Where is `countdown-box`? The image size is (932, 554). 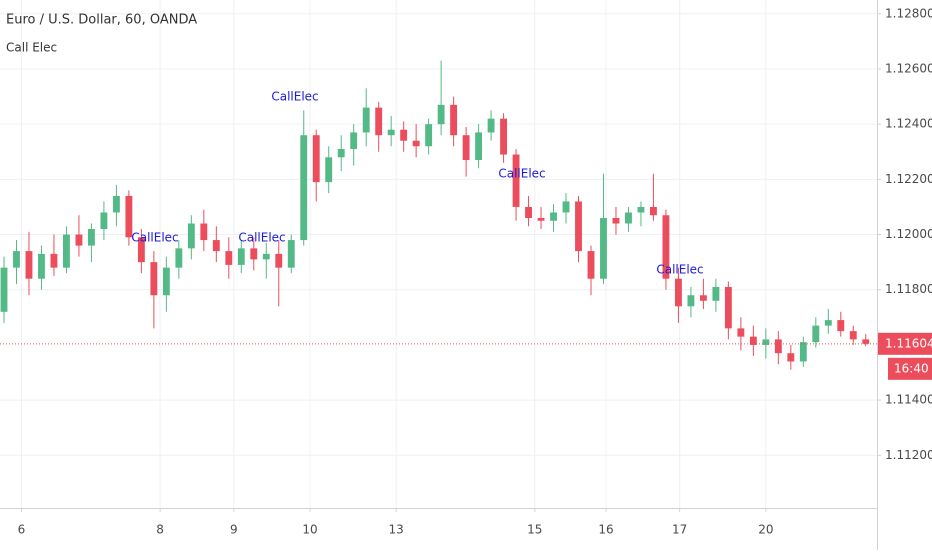 countdown-box is located at coordinates (910, 368).